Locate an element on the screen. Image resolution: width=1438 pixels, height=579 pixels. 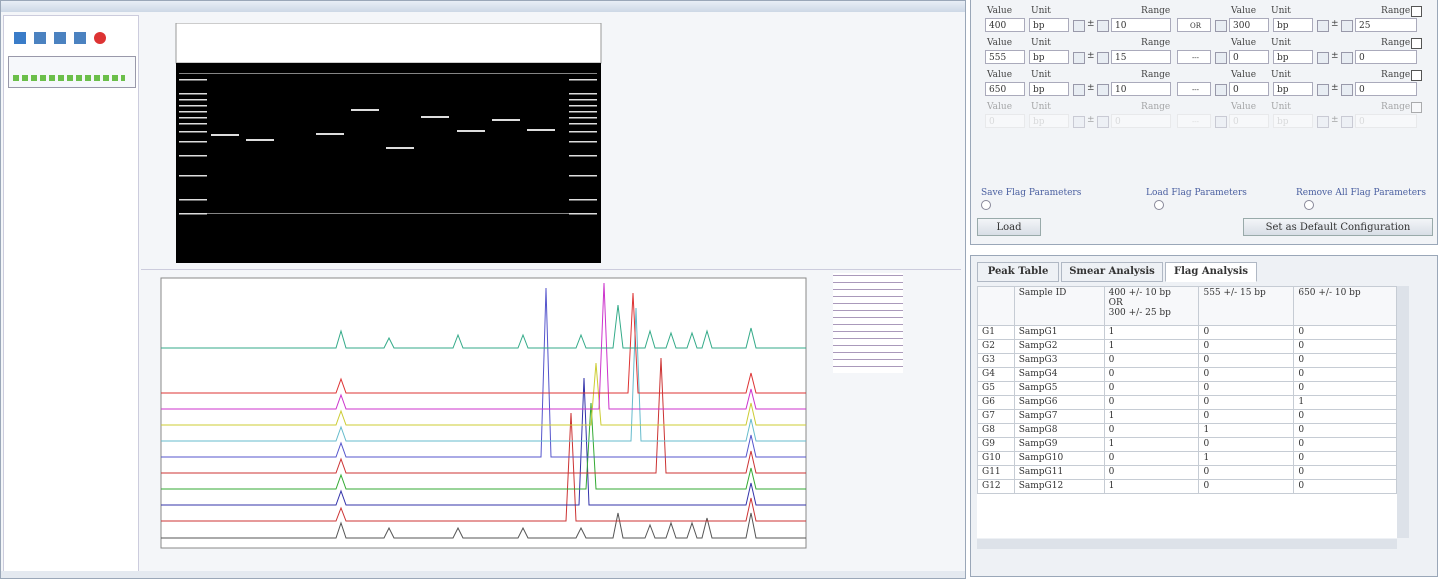
table-cell: SampG9 is located at coordinates (1059, 444).